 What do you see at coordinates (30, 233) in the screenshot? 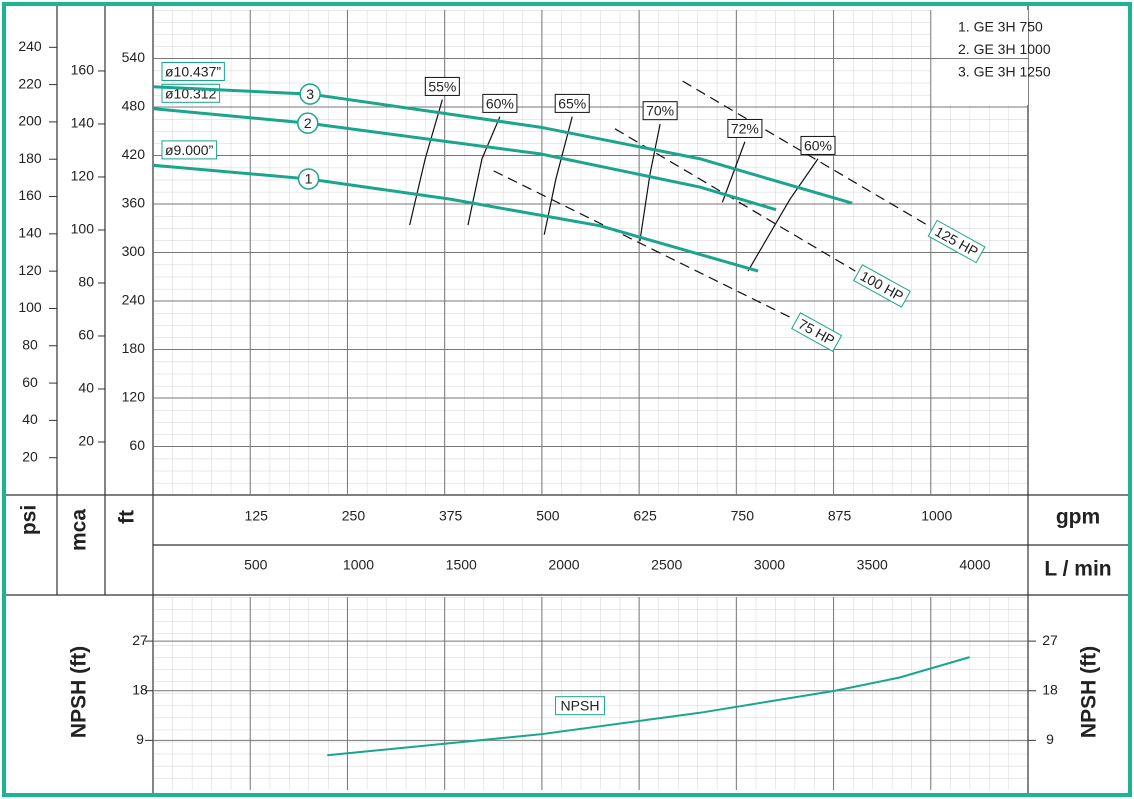
I see `y2-tick-label: 140` at bounding box center [30, 233].